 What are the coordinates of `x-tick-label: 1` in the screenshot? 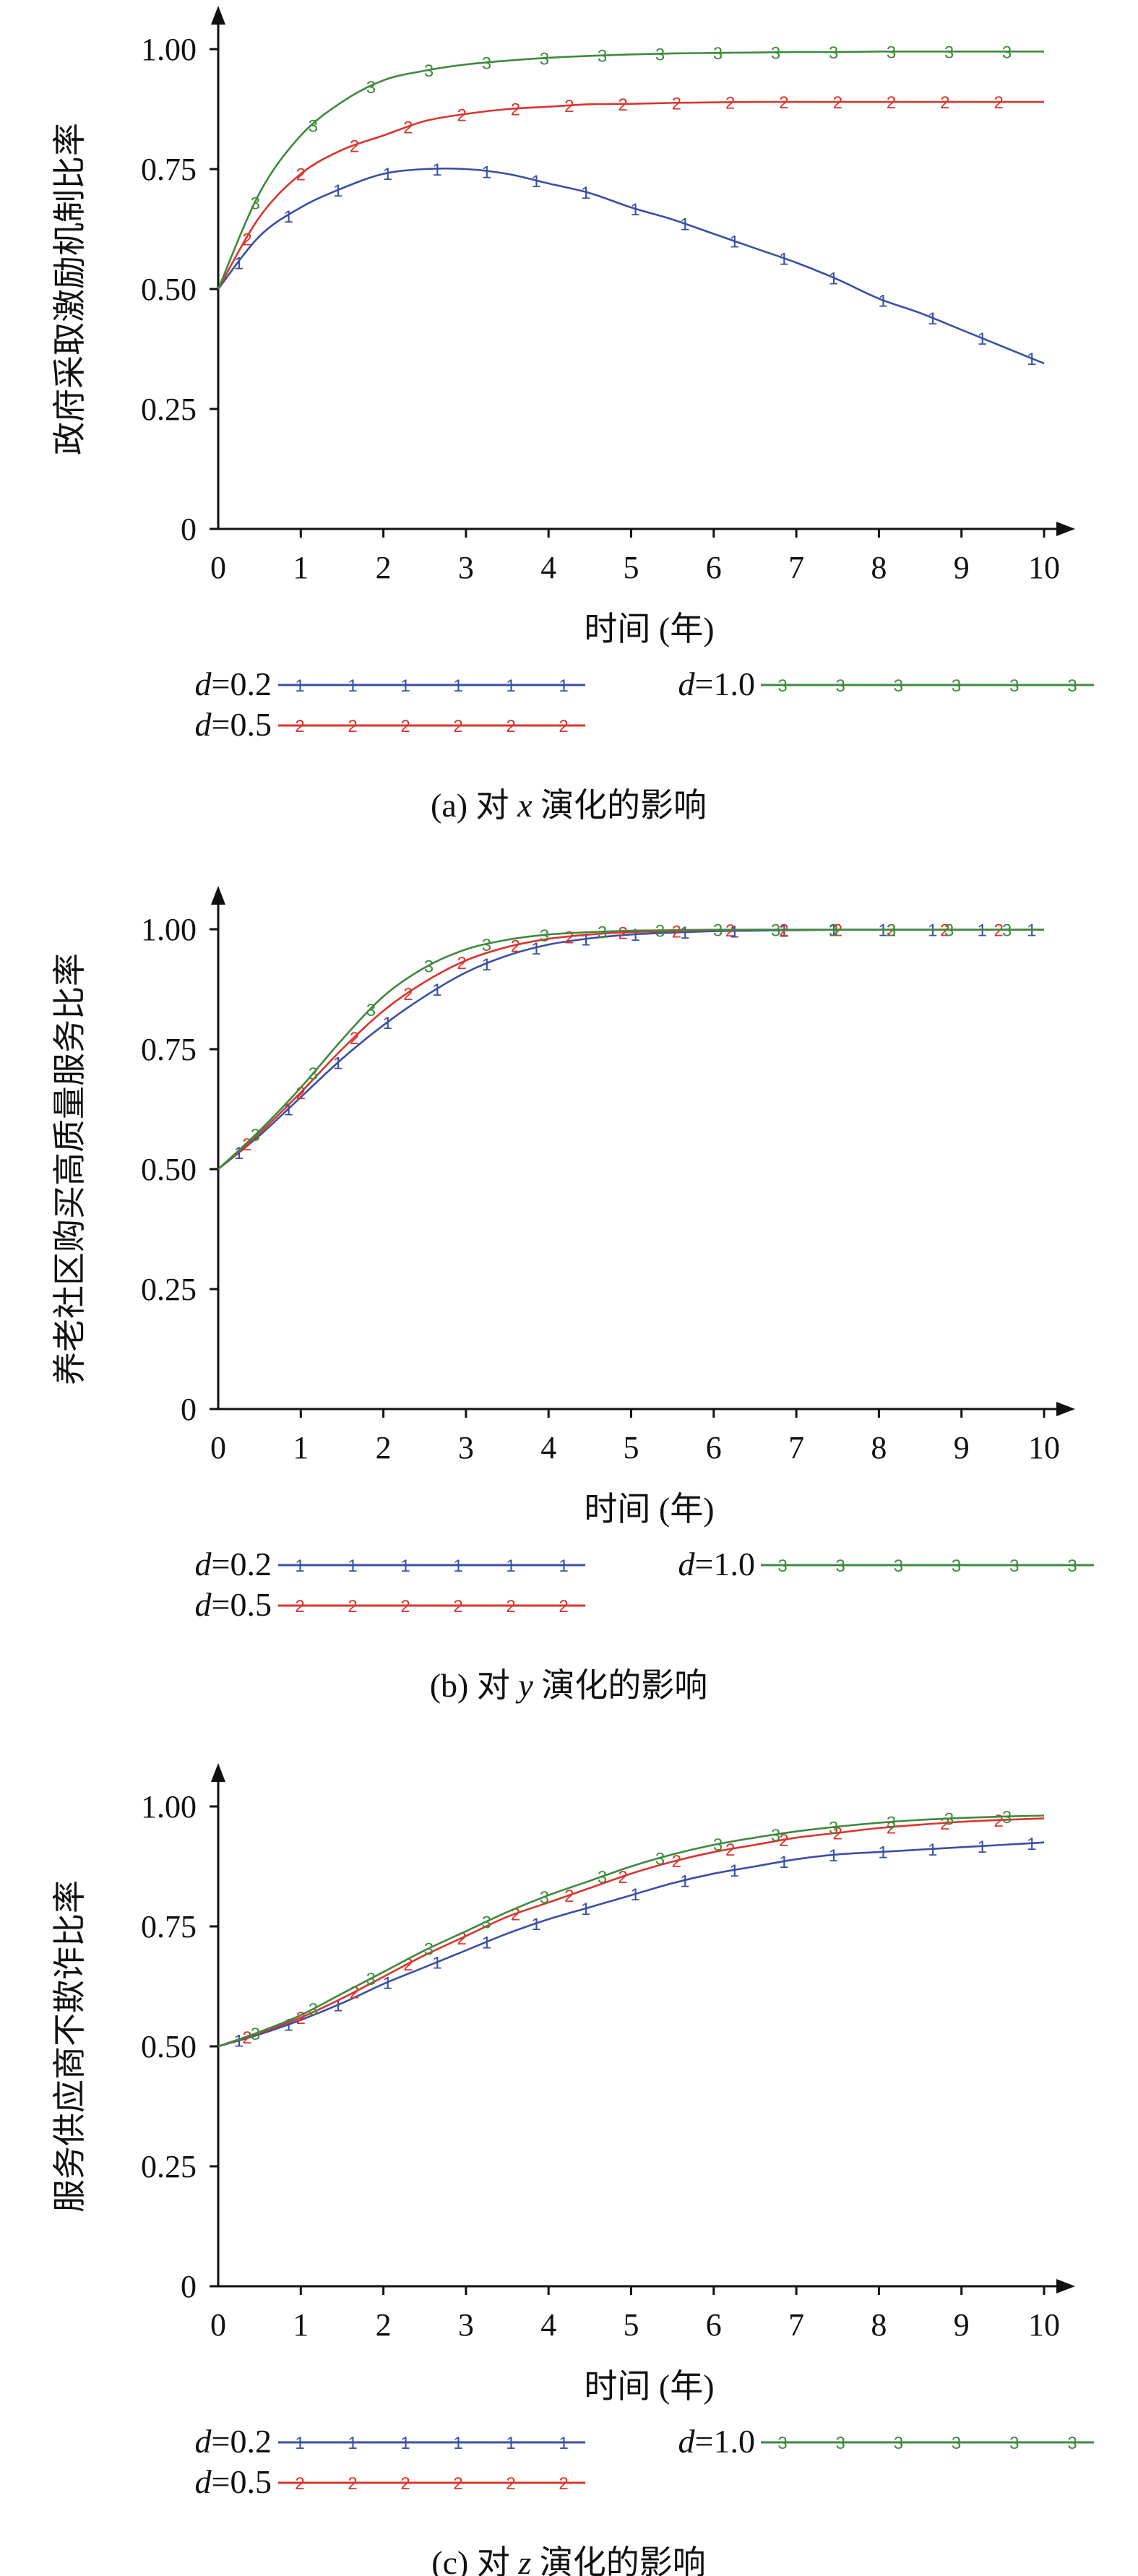 It's located at (301, 567).